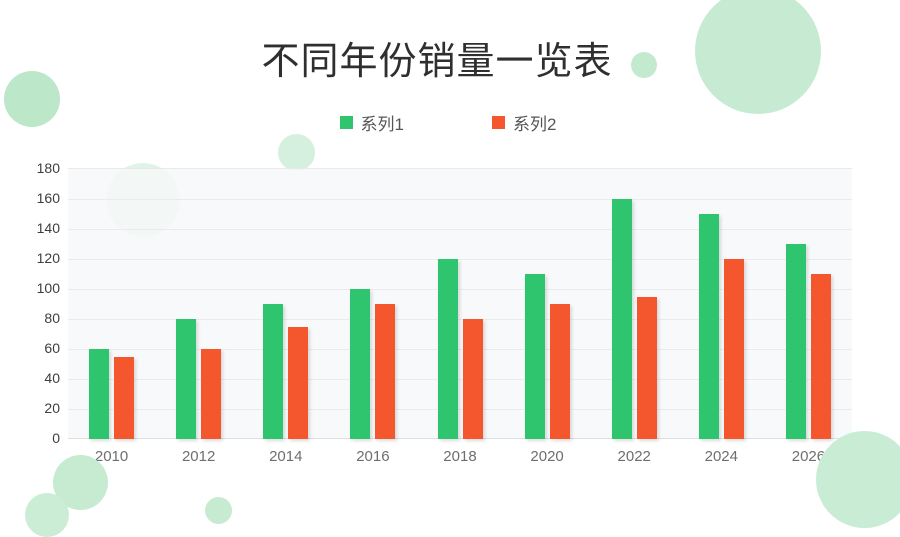 The height and width of the screenshot is (537, 900). I want to click on bar-series2-2010, so click(124, 397).